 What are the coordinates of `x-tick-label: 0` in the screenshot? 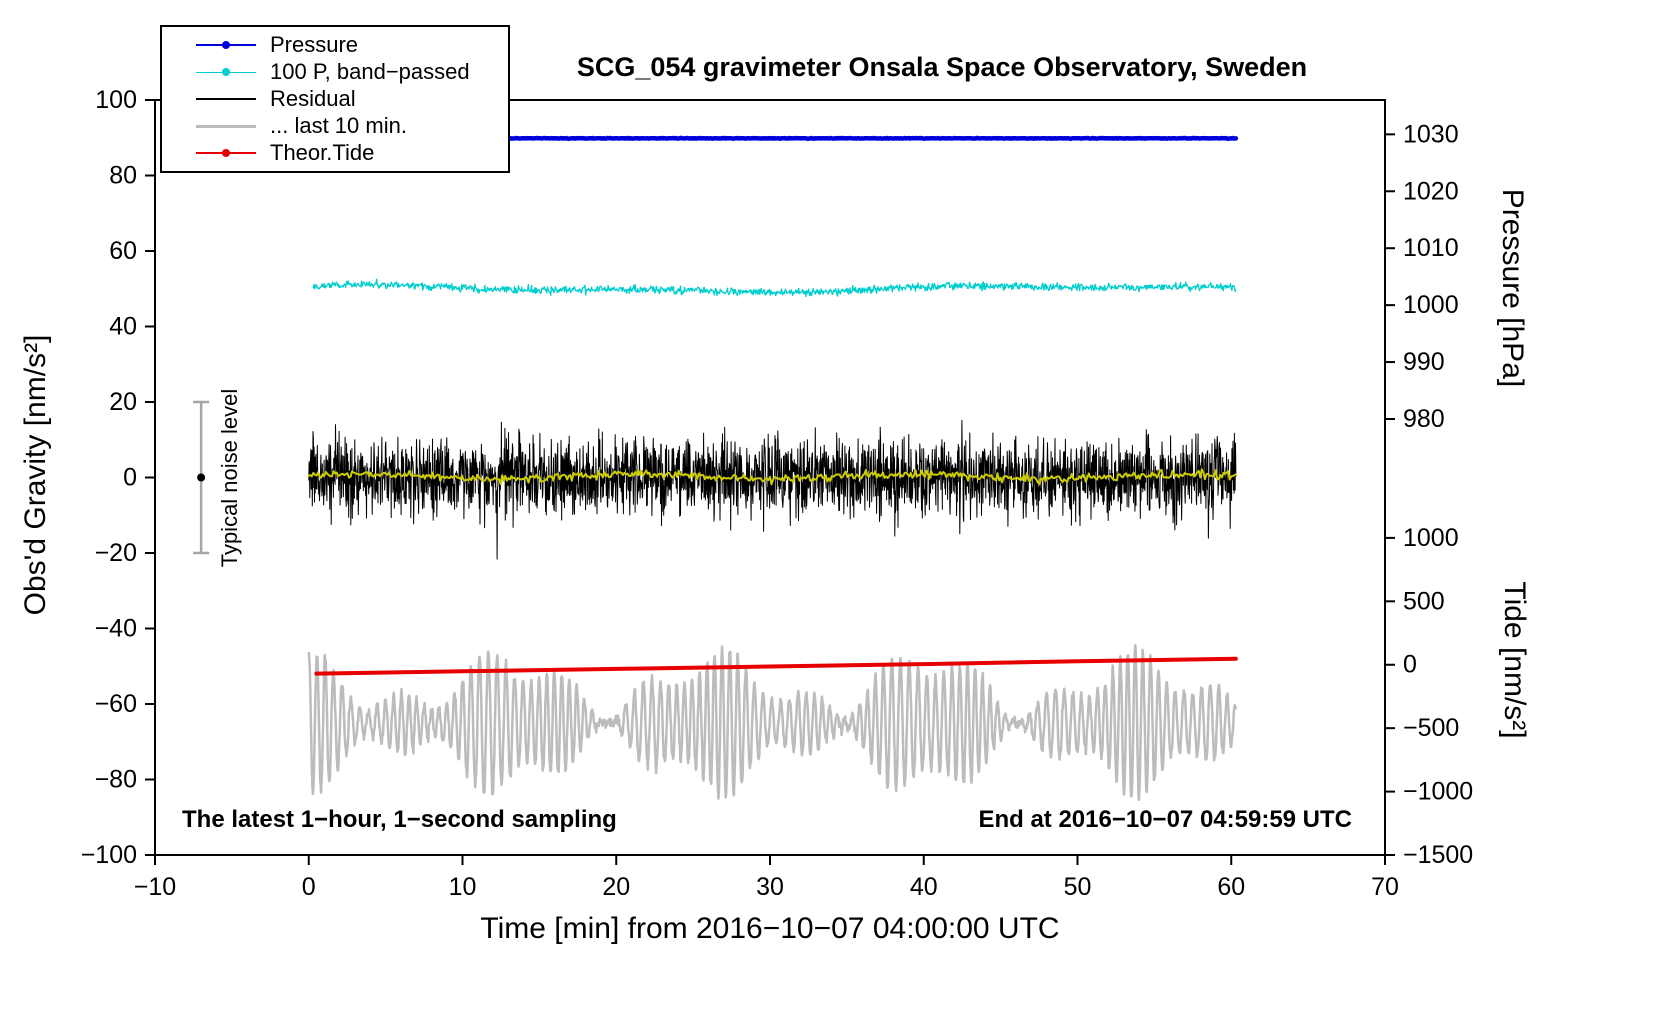 It's located at (309, 887).